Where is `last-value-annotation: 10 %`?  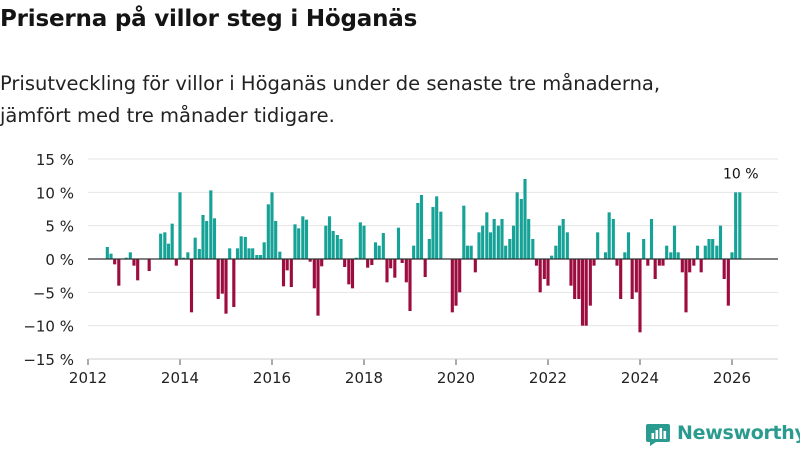
last-value-annotation: 10 % is located at coordinates (741, 174).